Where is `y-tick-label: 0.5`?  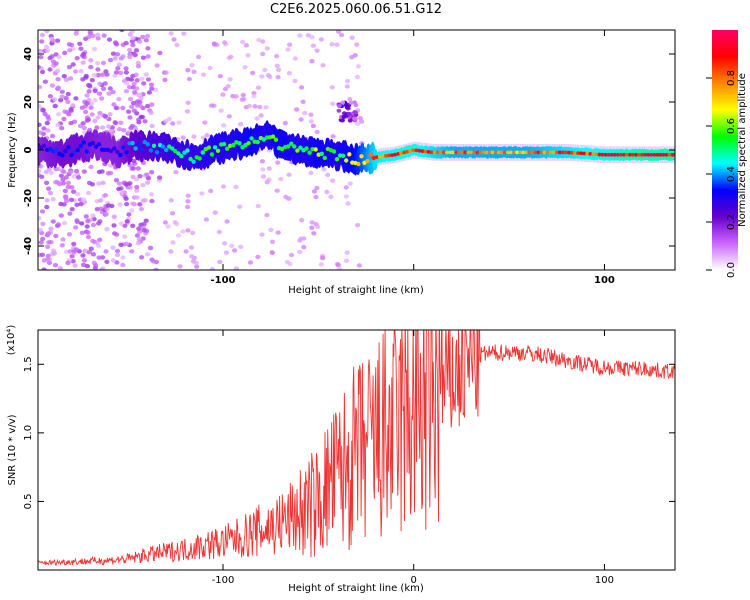
y-tick-label: 0.5 is located at coordinates (28, 501).